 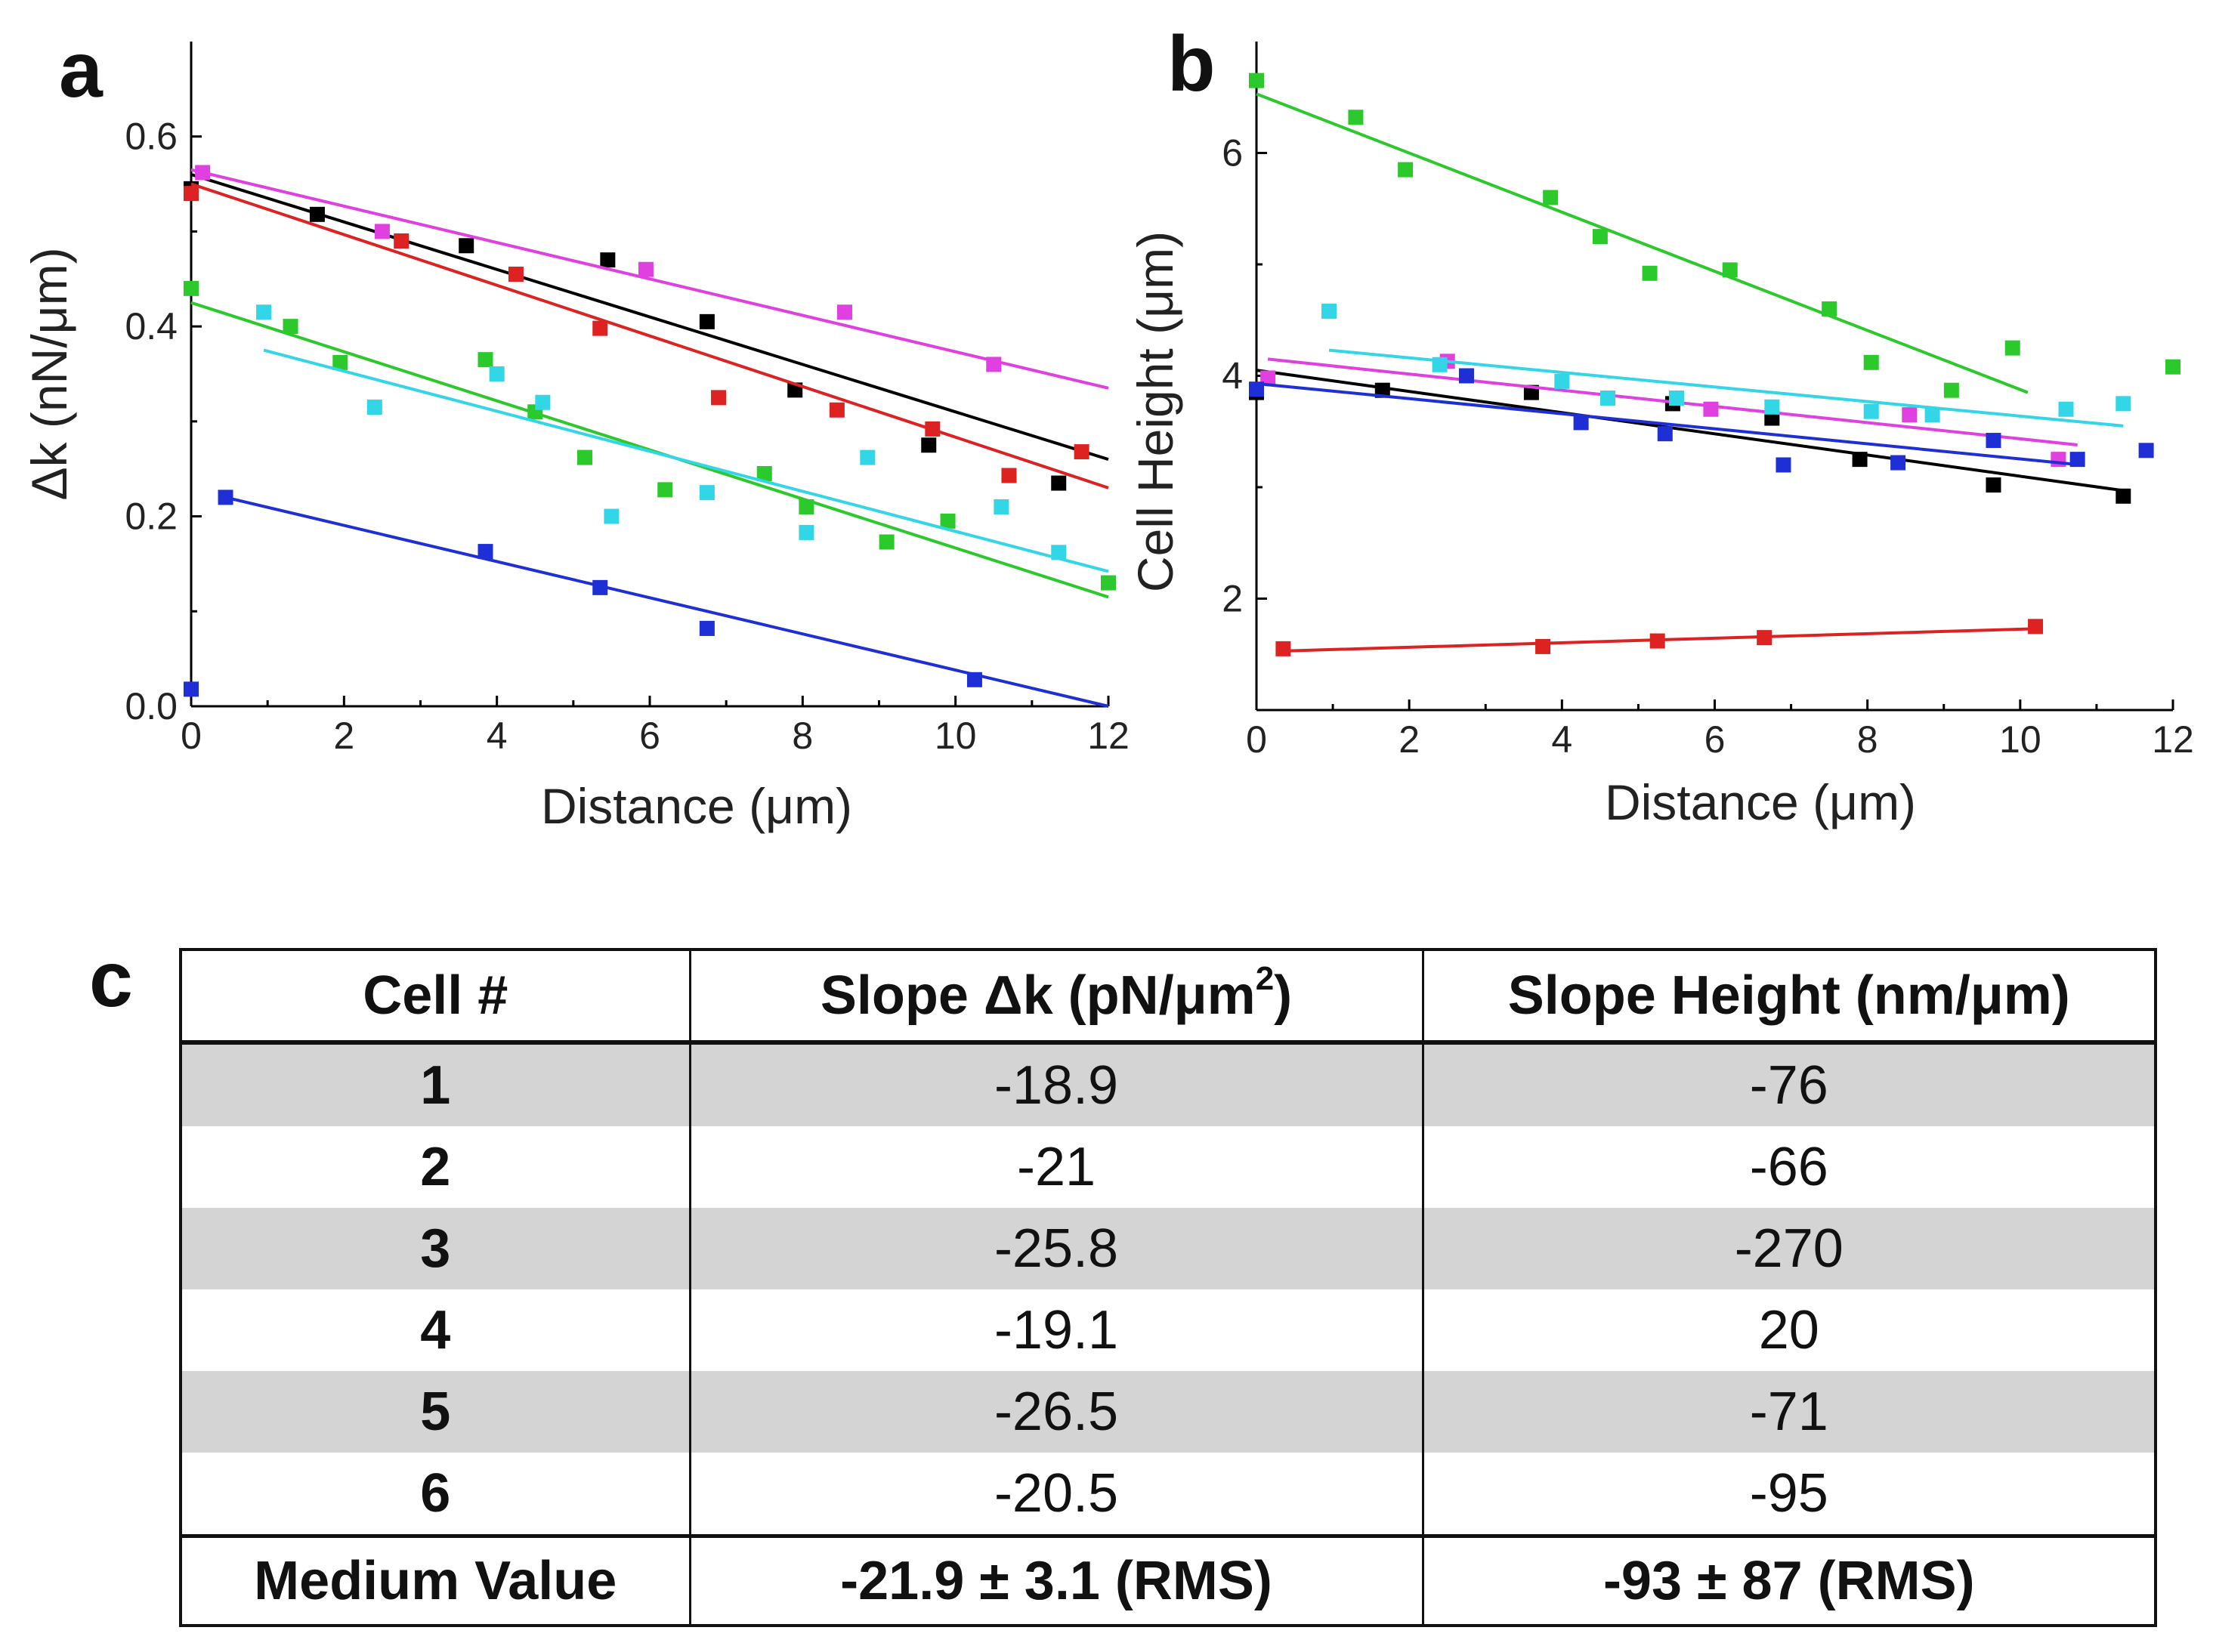 What do you see at coordinates (435, 997) in the screenshot?
I see `header-cell-number: Cell #` at bounding box center [435, 997].